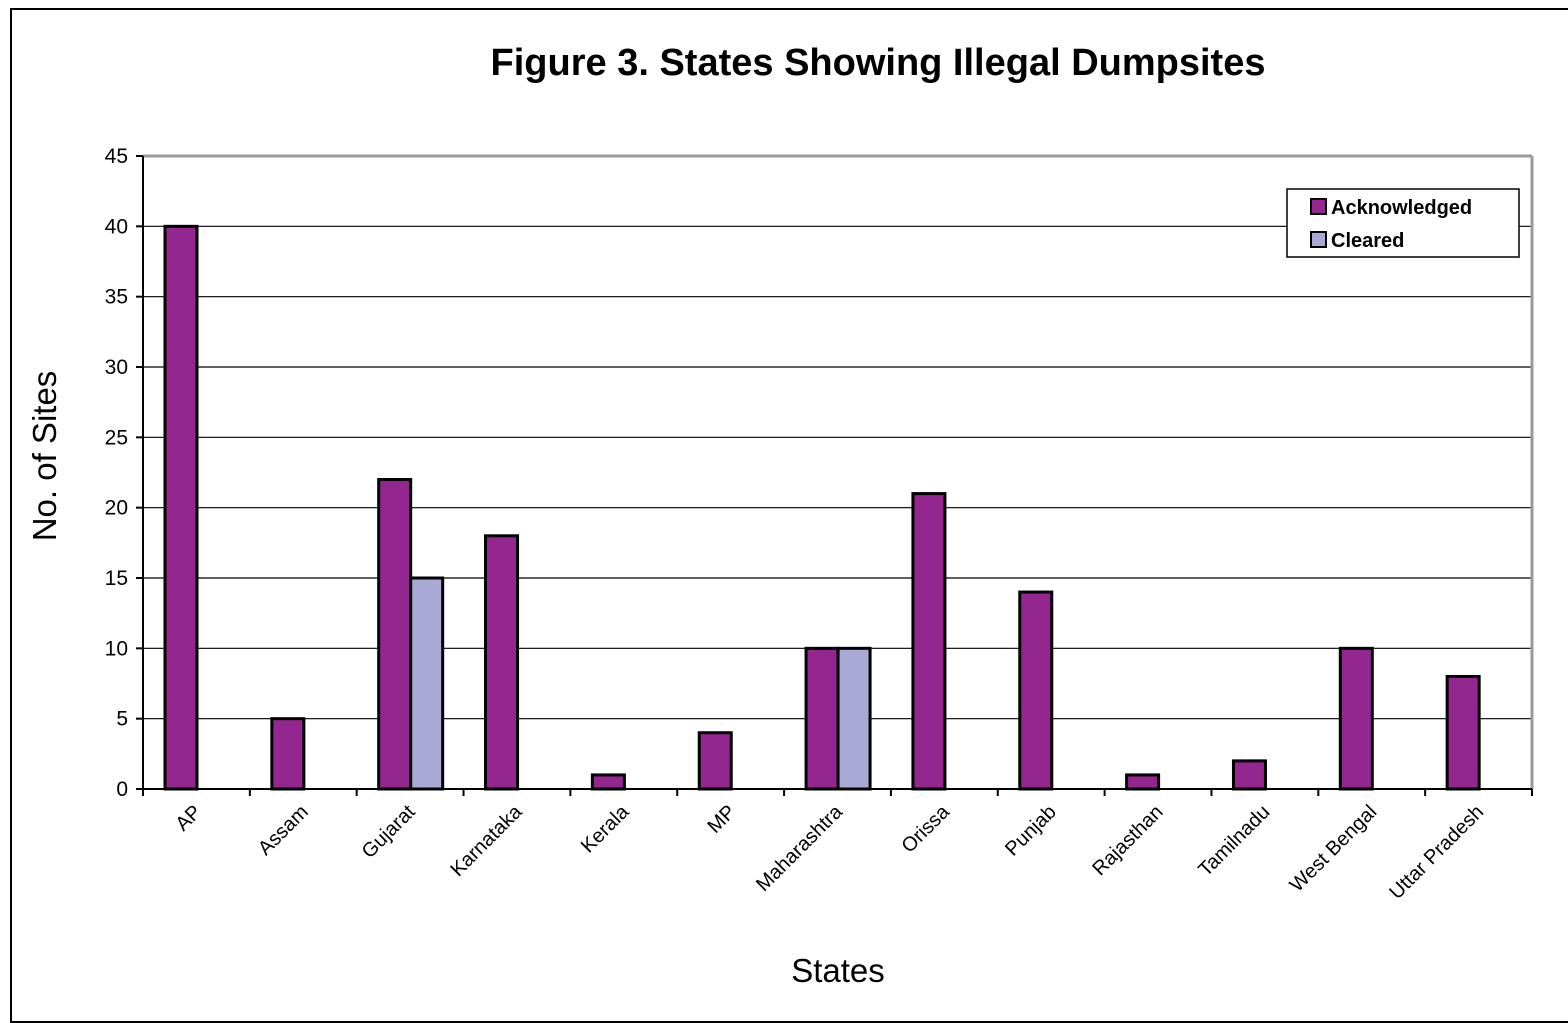 Image resolution: width=1568 pixels, height=1023 pixels. What do you see at coordinates (800, 848) in the screenshot?
I see `x-tick-label: Maharashtra` at bounding box center [800, 848].